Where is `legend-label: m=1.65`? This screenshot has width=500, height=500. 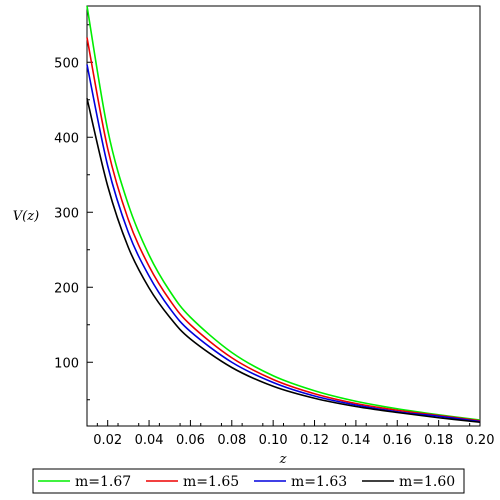
legend-label: m=1.65 is located at coordinates (211, 482).